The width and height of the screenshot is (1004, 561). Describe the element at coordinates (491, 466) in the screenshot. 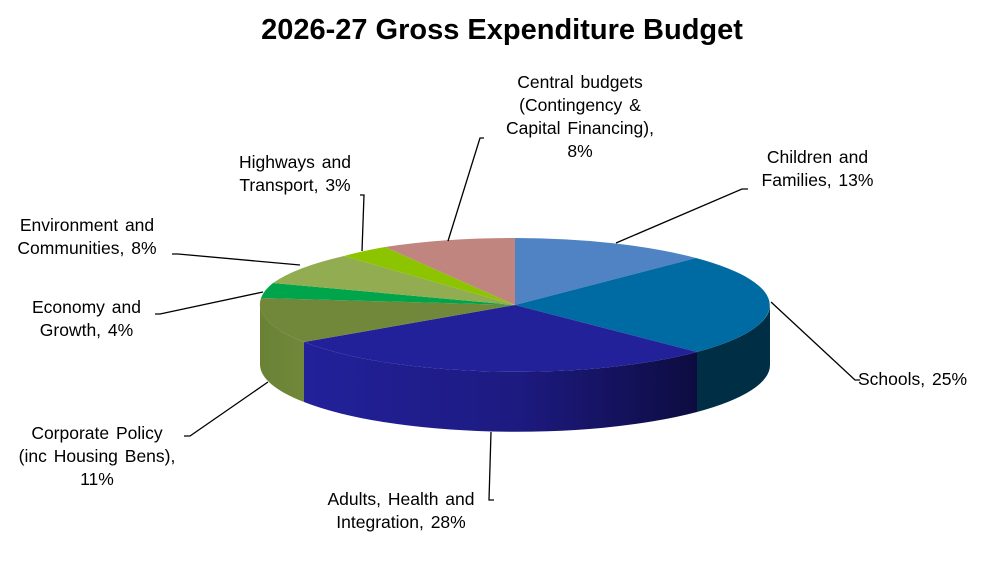

I see `leader-adults` at that location.